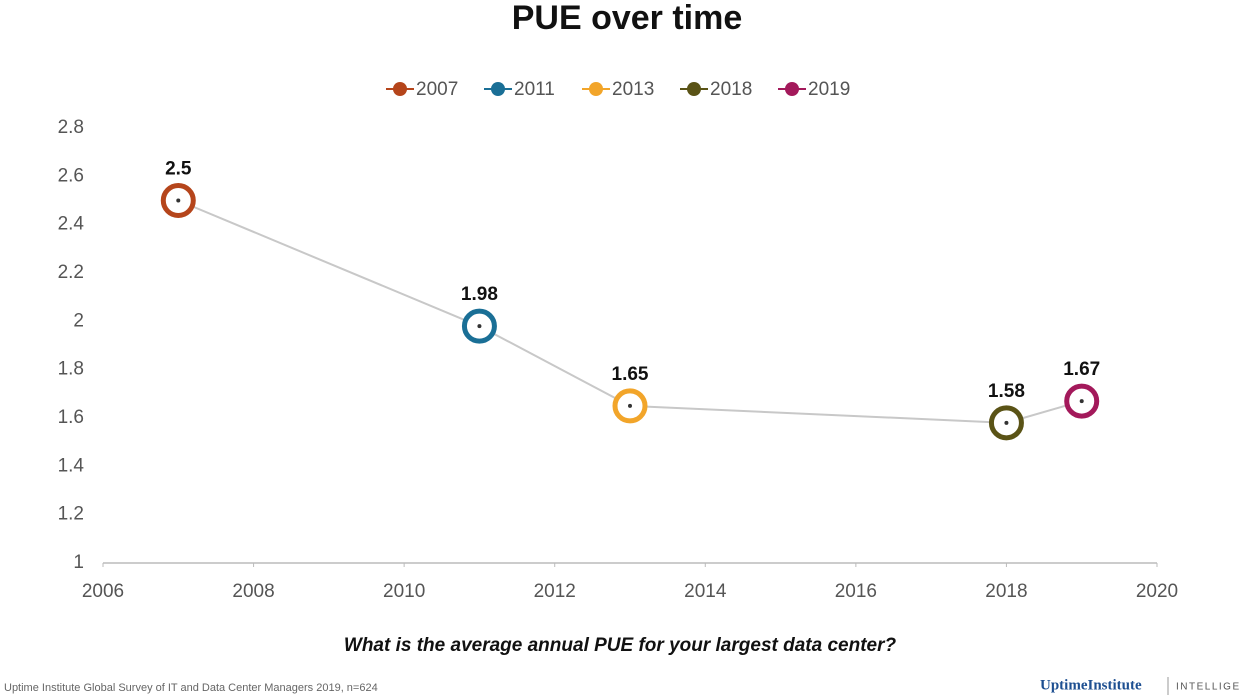  Describe the element at coordinates (71, 175) in the screenshot. I see `y-tick-label: 2.6` at that location.